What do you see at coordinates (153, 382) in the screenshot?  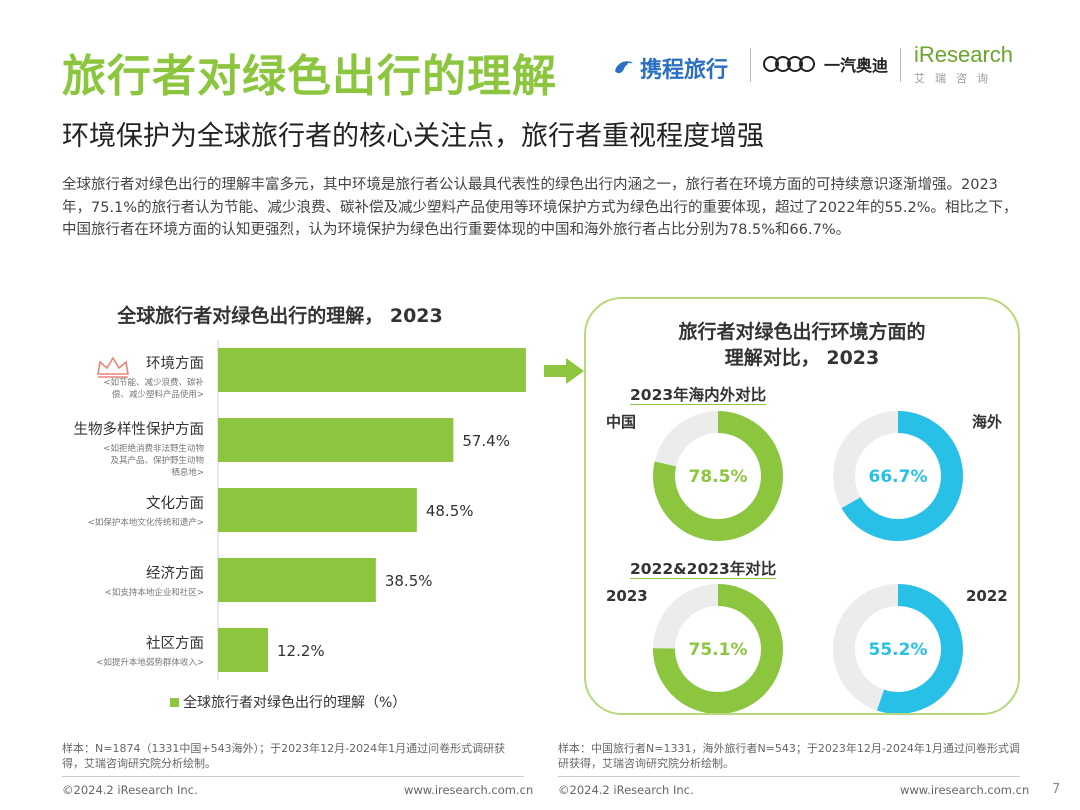 I see `bar-category-note: <如节能、减少浪费、碳补` at bounding box center [153, 382].